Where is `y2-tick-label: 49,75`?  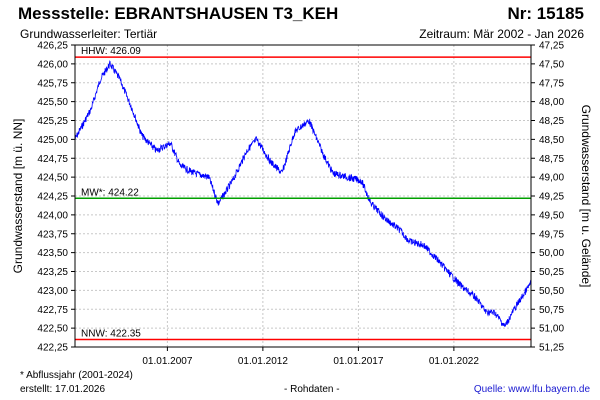
y2-tick-label: 49,75 is located at coordinates (551, 234).